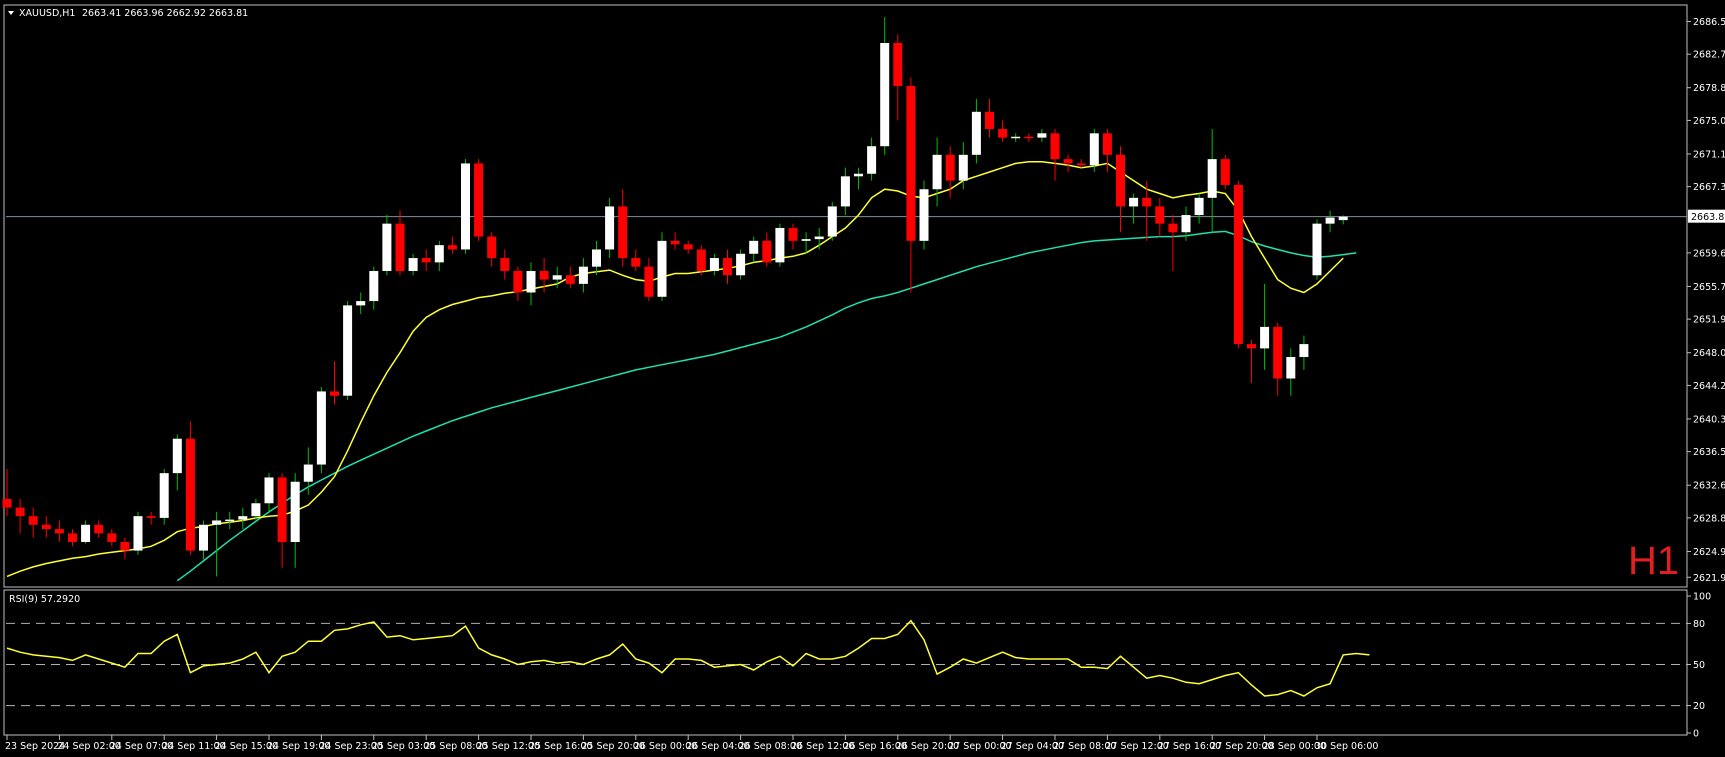  What do you see at coordinates (193, 746) in the screenshot?
I see `time-tick-label: 24 Sep 11:00` at bounding box center [193, 746].